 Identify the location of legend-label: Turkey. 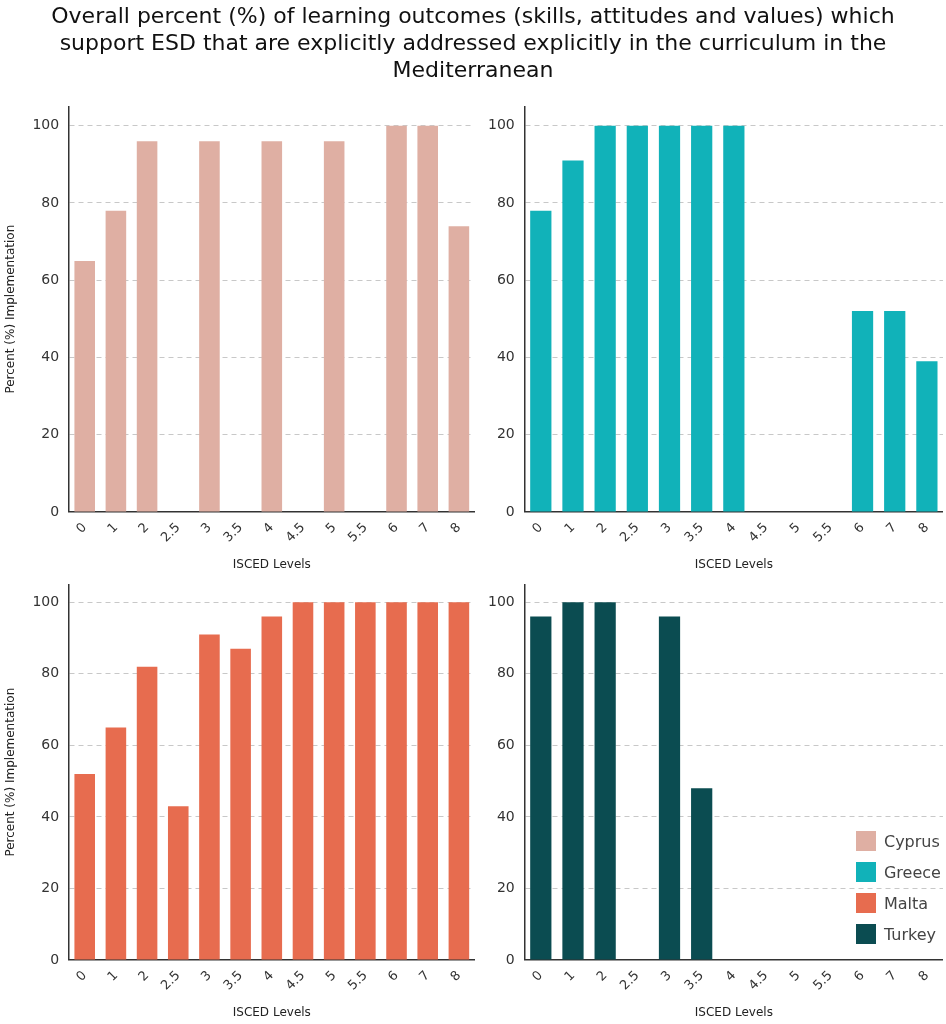
(910, 934).